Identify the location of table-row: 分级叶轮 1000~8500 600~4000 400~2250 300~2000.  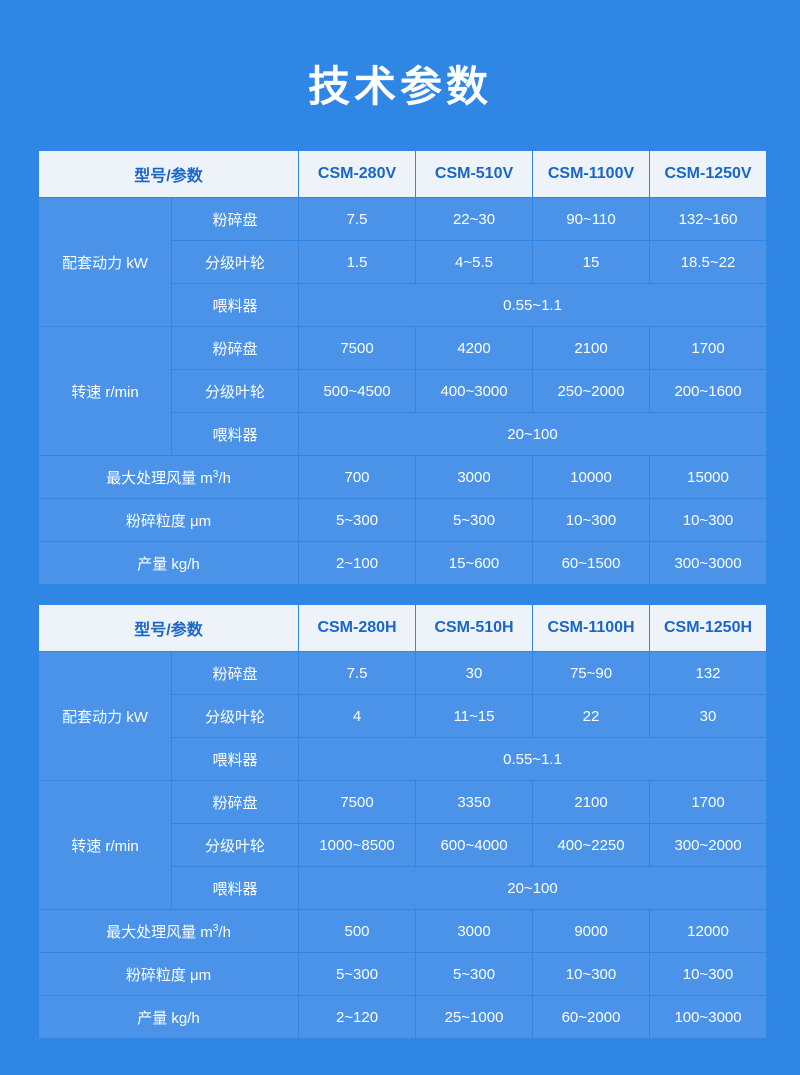
(403, 845).